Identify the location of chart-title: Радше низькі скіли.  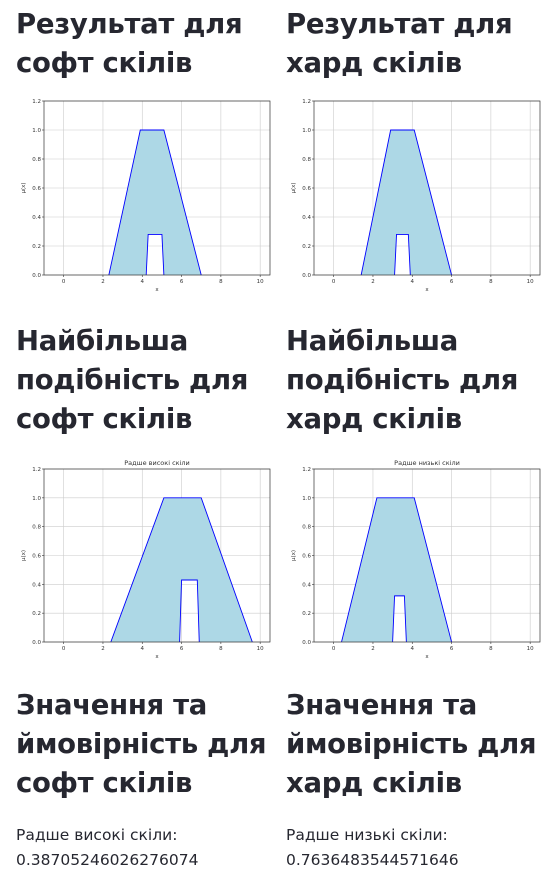
(427, 463).